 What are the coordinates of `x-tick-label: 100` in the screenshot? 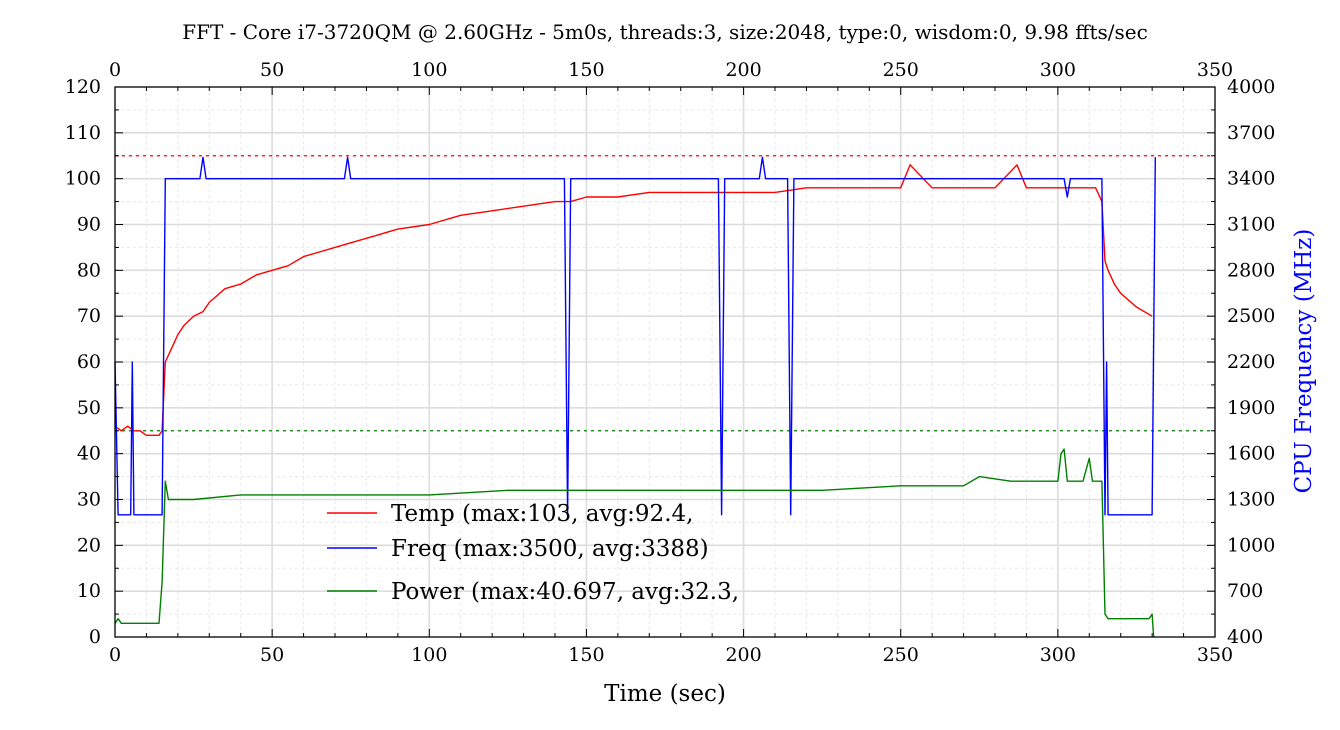 It's located at (429, 655).